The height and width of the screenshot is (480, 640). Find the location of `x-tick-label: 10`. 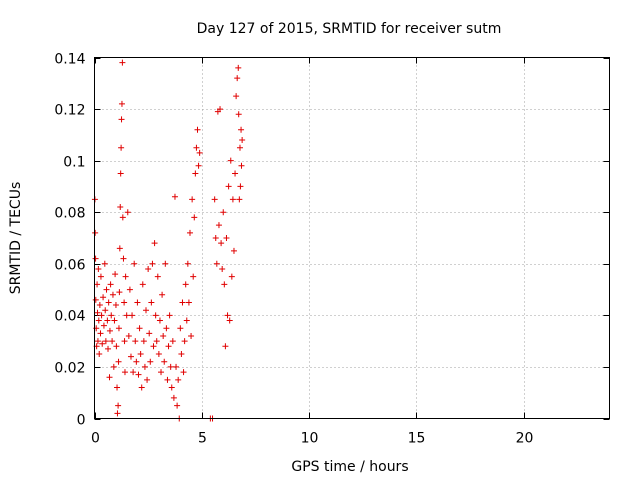

x-tick-label: 10 is located at coordinates (310, 439).